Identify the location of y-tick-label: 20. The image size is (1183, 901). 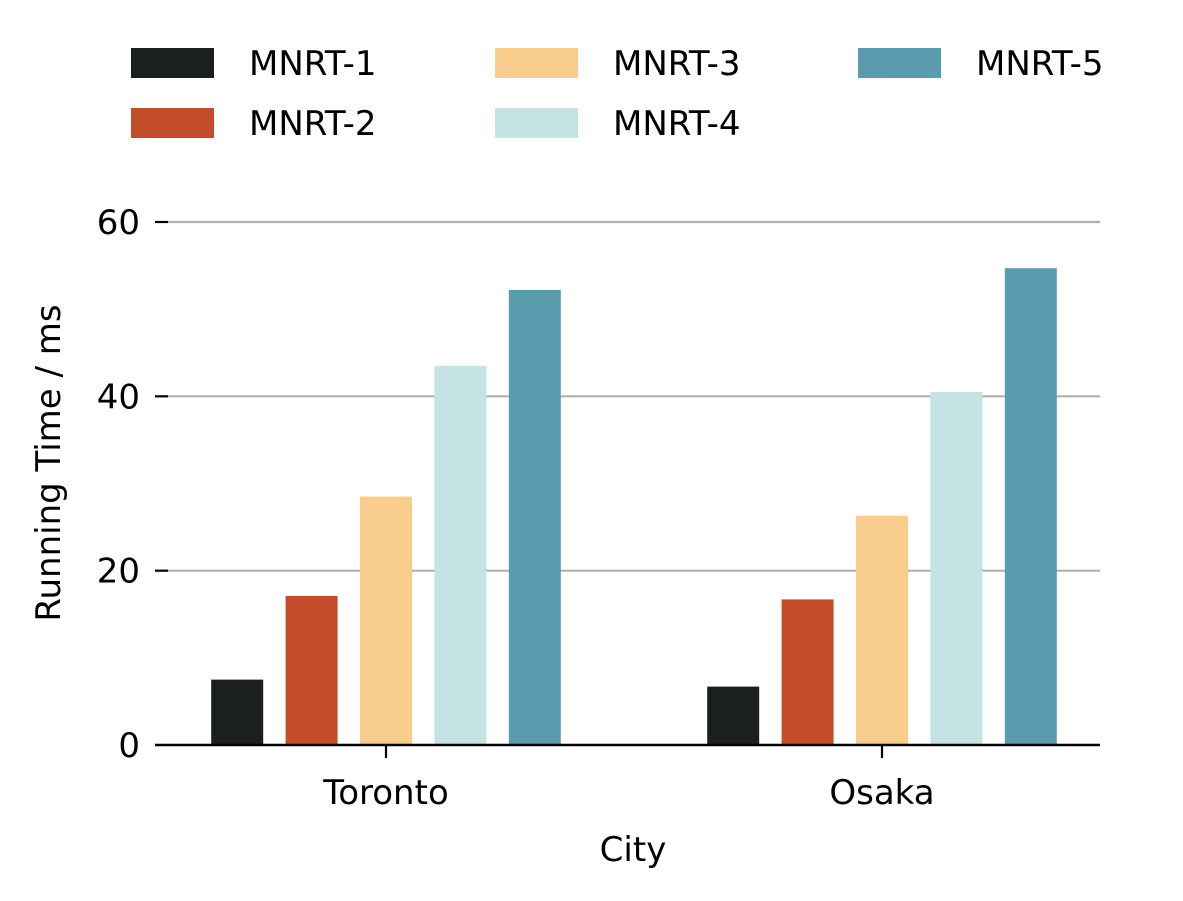
(118, 572).